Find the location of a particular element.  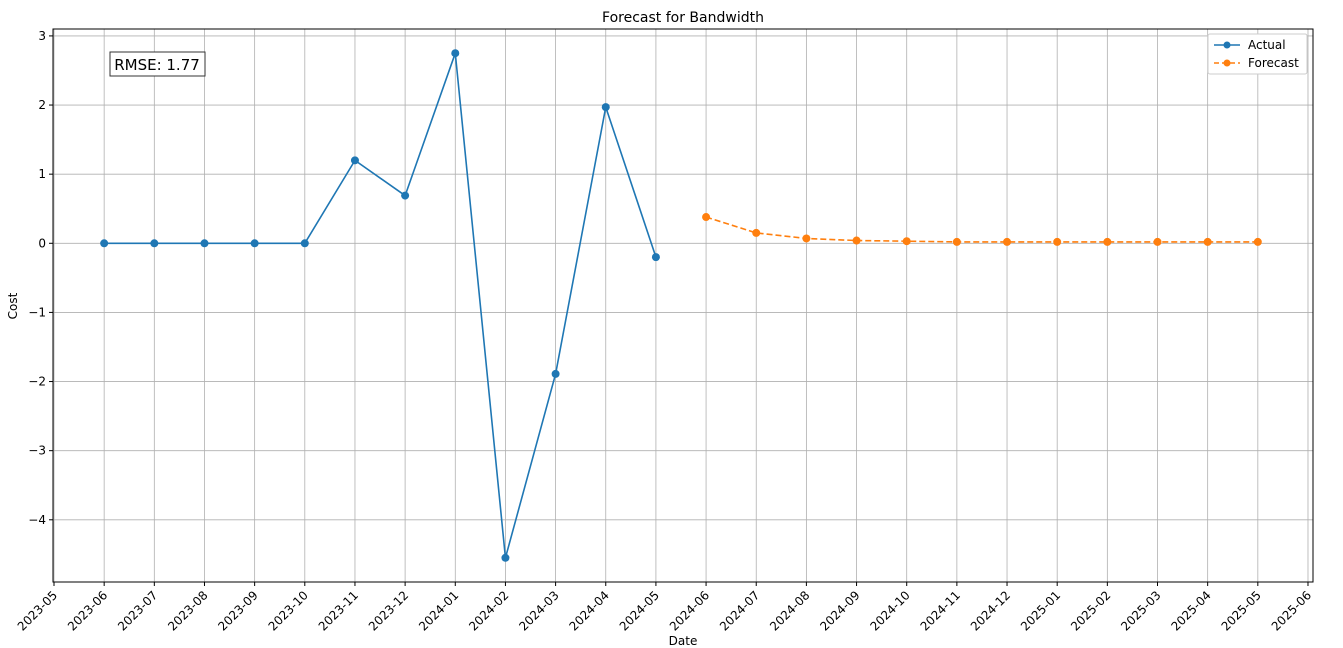

x-tick-label: 2025-01 is located at coordinates (1040, 610).